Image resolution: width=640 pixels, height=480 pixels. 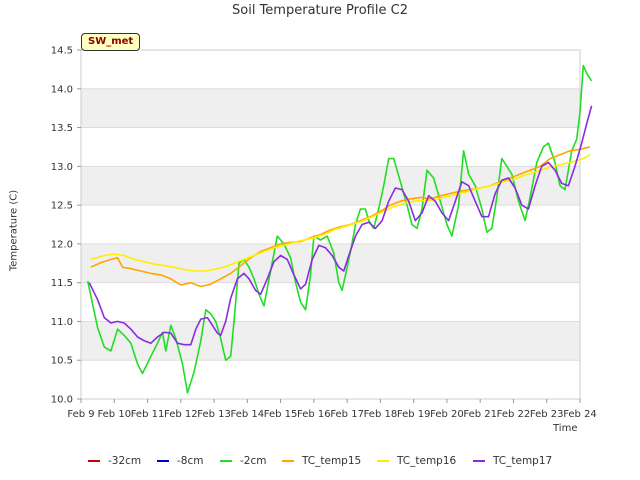 What do you see at coordinates (80, 414) in the screenshot?
I see `x-tick-label: Feb 9` at bounding box center [80, 414].